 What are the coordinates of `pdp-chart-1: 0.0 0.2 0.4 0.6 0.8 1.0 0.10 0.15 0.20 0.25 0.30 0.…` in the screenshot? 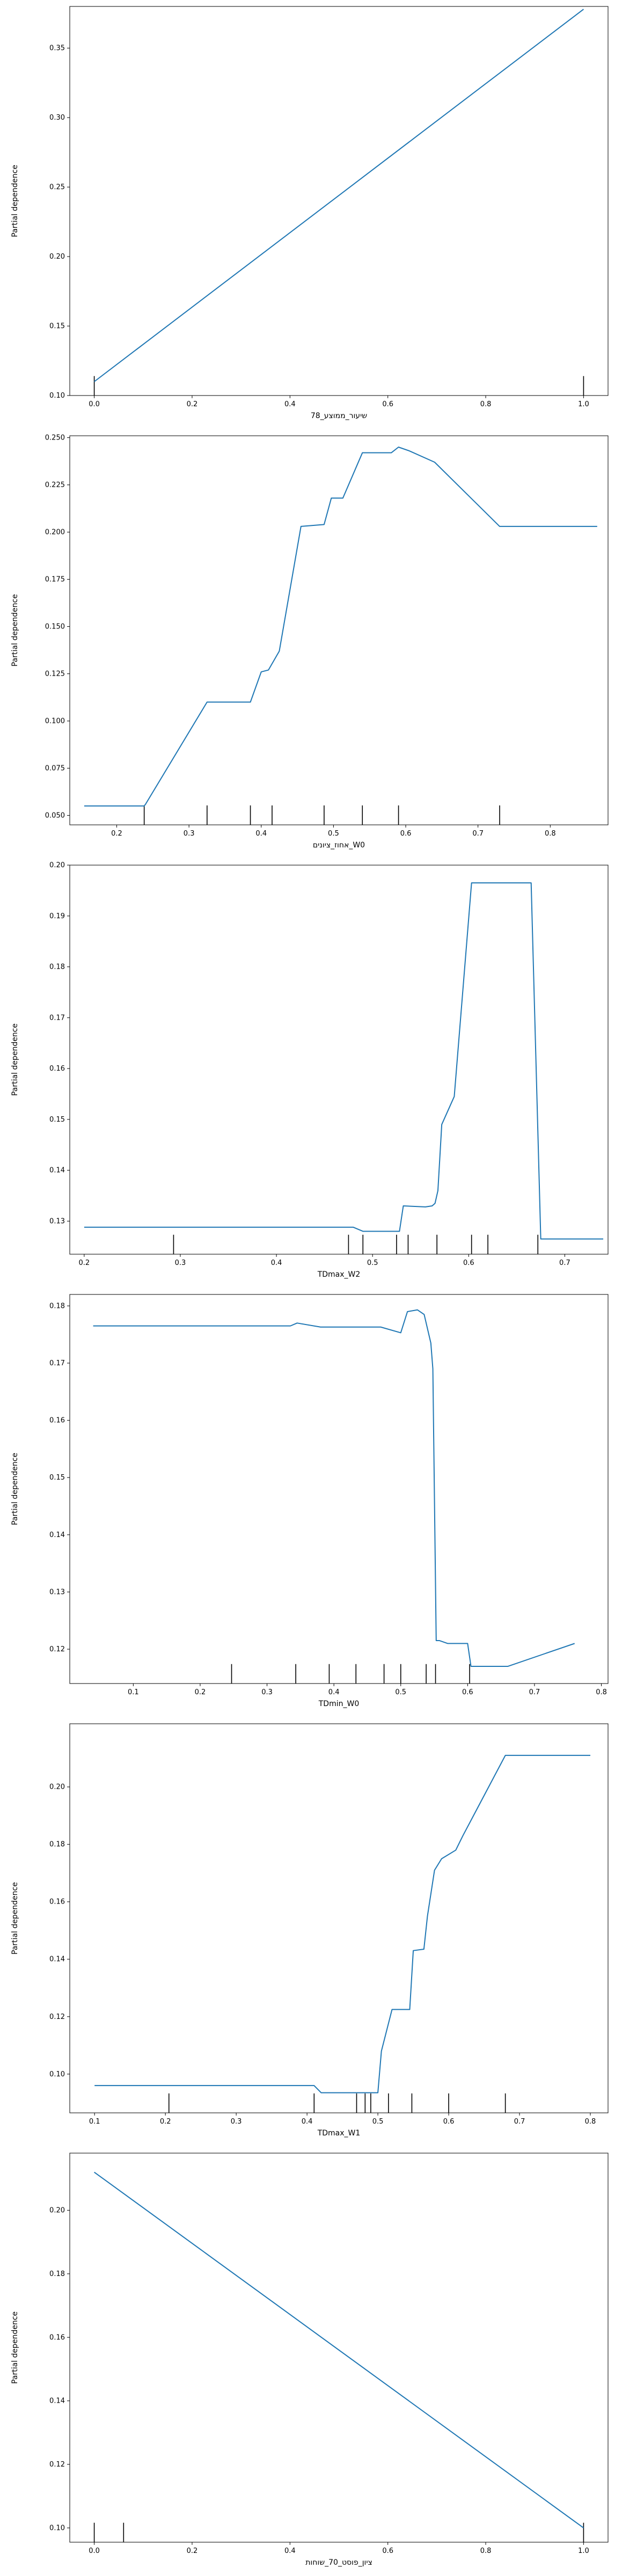 It's located at (310, 213).